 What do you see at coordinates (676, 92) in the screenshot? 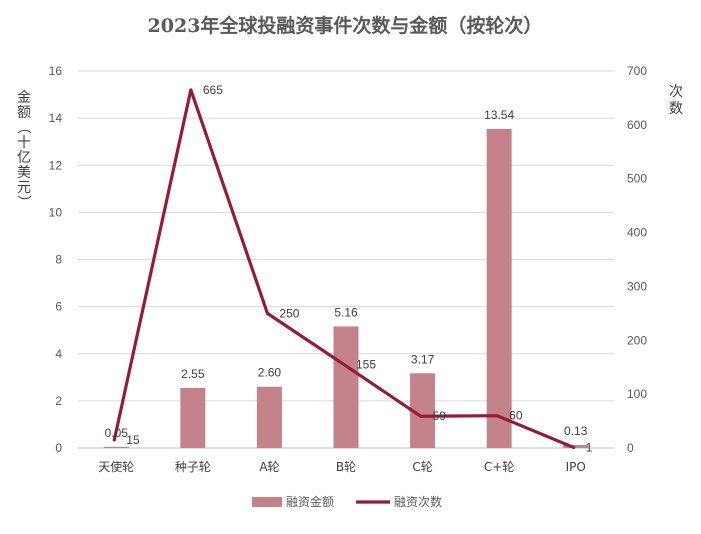
I see `y2-axis-title-char: 次` at bounding box center [676, 92].